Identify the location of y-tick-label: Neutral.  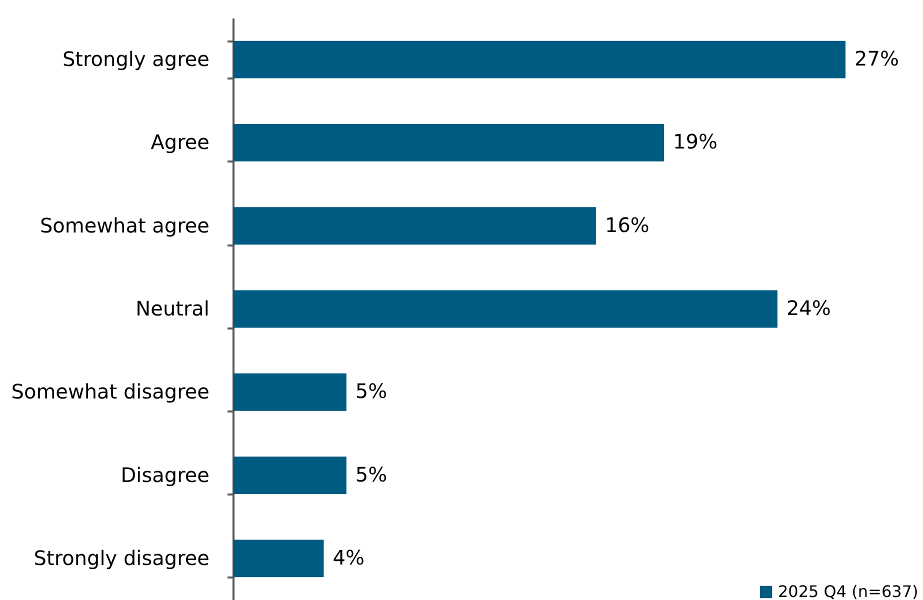
(173, 308).